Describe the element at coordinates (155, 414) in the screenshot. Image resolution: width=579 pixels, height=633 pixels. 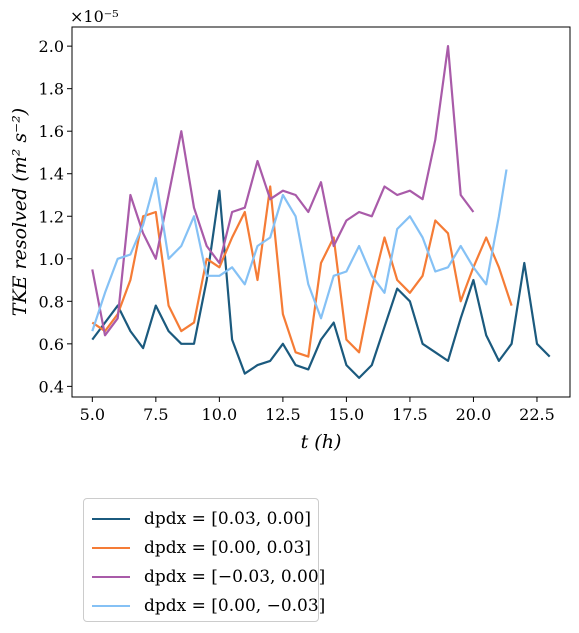
I see `x-tick-label: 7.5` at that location.